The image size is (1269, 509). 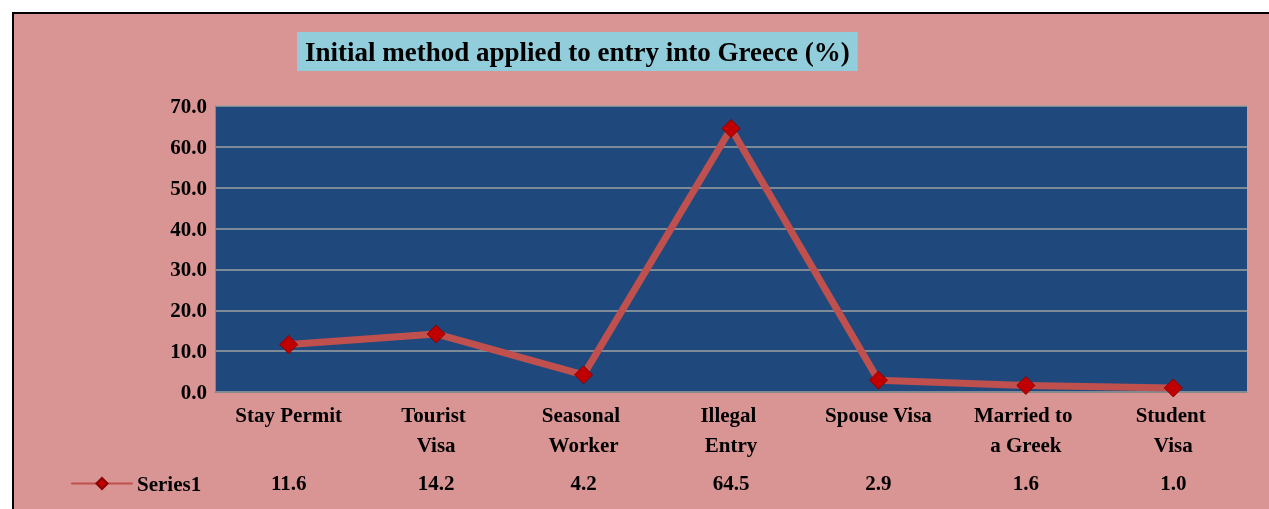 What do you see at coordinates (188, 351) in the screenshot?
I see `y-tick-label: 10.0` at bounding box center [188, 351].